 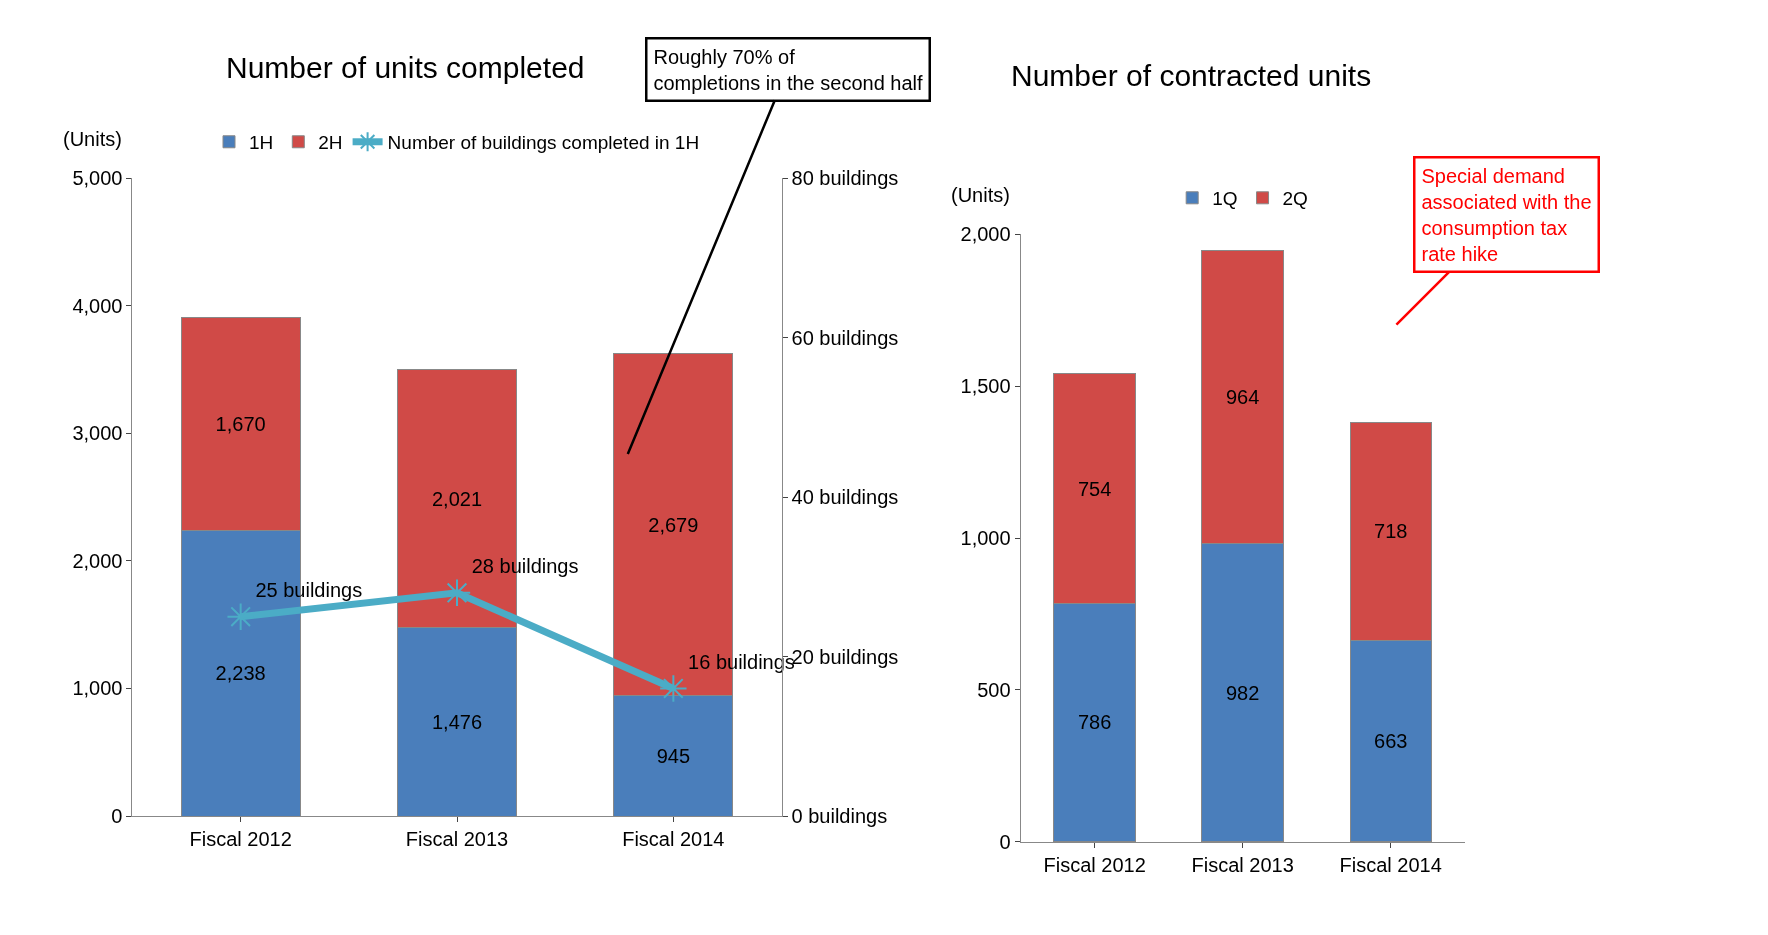 What do you see at coordinates (1391, 741) in the screenshot?
I see `data-label: 663` at bounding box center [1391, 741].